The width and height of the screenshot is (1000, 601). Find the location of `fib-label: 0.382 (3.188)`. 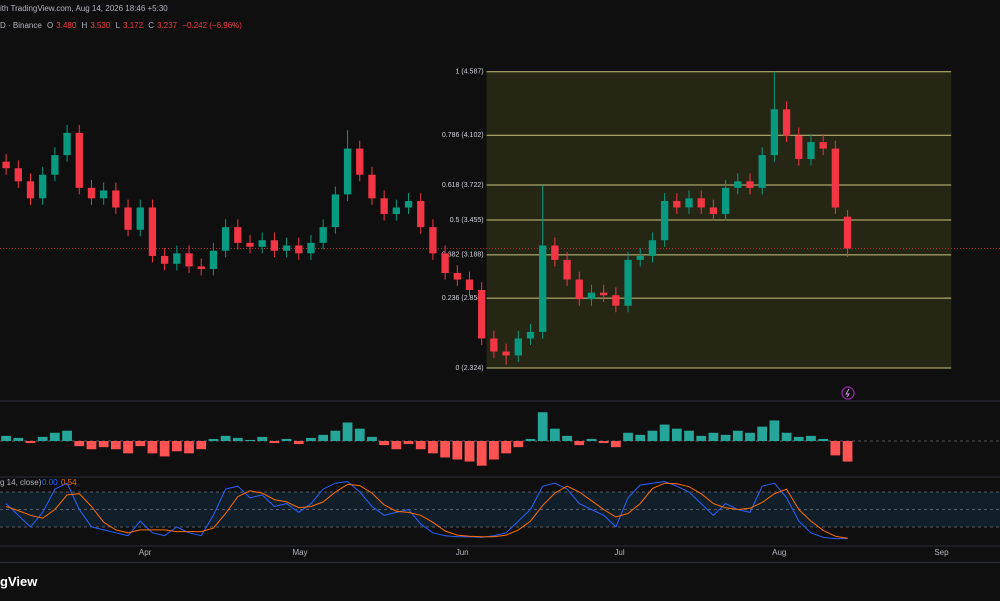

fib-label: 0.382 (3.188) is located at coordinates (463, 255).